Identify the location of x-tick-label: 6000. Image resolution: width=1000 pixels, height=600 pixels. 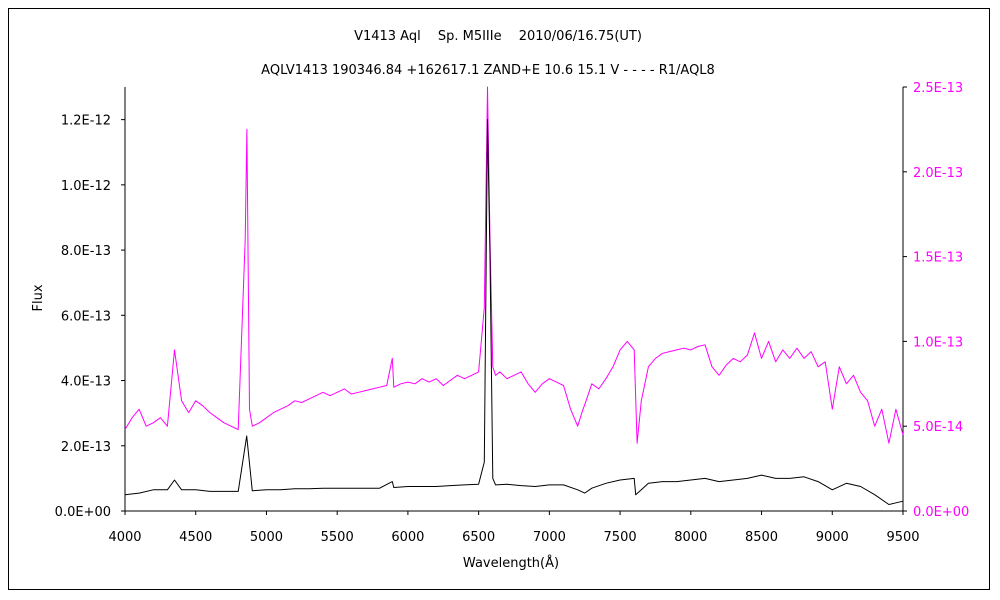
(407, 537).